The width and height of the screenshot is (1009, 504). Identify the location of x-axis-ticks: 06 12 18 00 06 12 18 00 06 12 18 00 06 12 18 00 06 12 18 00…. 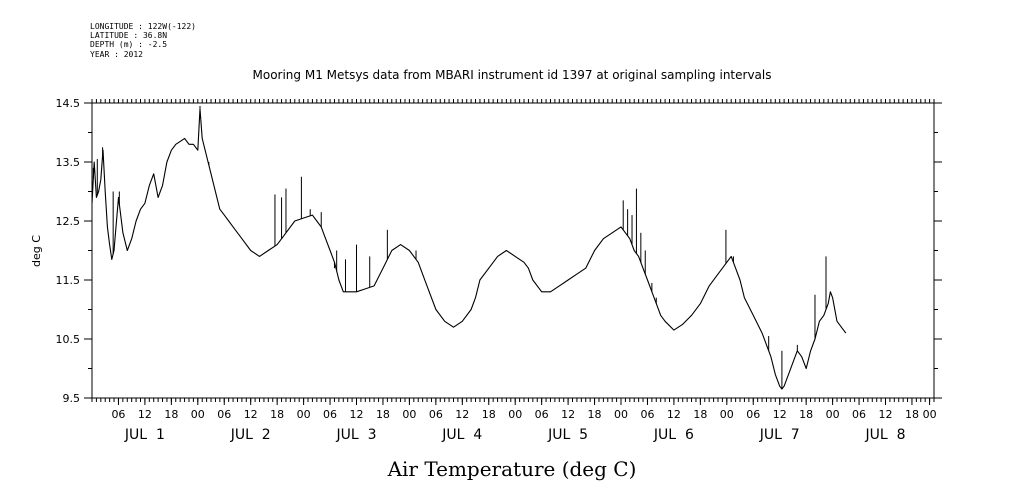
(524, 420).